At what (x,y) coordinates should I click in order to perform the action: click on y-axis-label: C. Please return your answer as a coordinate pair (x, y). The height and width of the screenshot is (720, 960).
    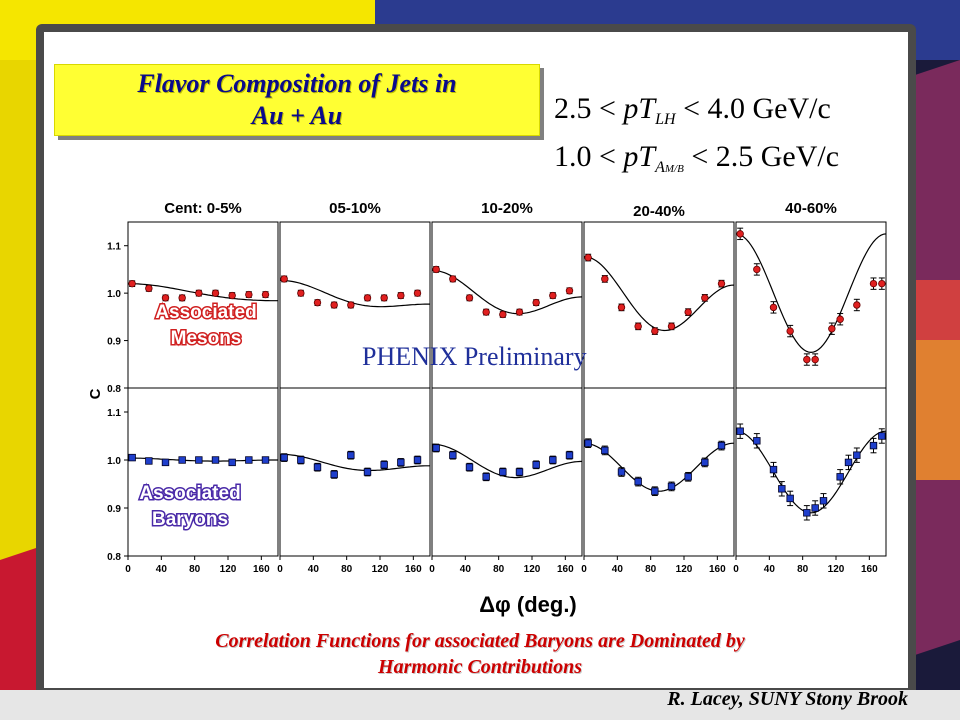
    Looking at the image, I should click on (95, 393).